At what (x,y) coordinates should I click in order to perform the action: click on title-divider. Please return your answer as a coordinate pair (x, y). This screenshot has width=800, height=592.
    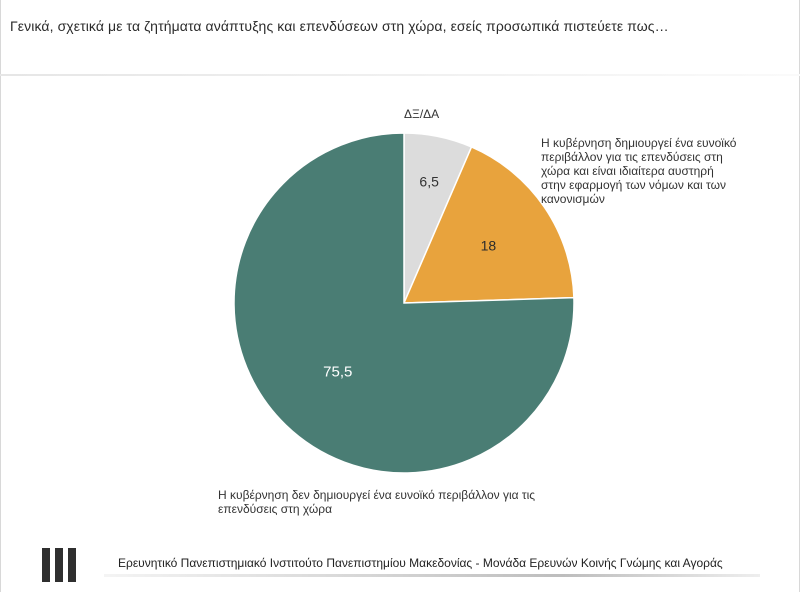
    Looking at the image, I should click on (400, 75).